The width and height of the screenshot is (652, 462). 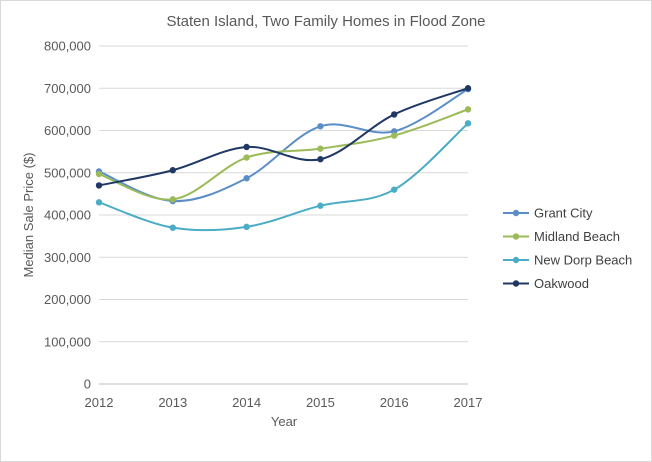 I want to click on series-line-new-dorp-beach, so click(x=283, y=177).